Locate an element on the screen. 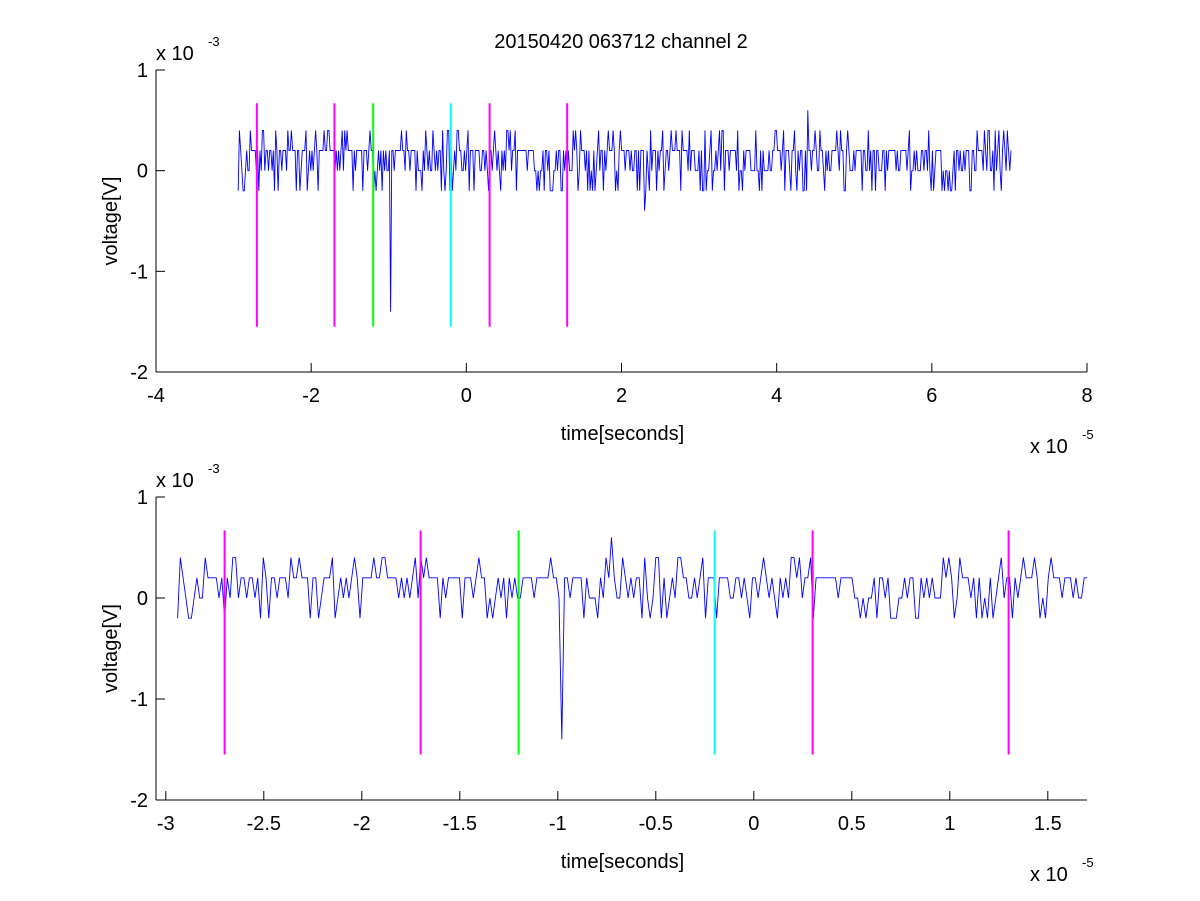 The width and height of the screenshot is (1200, 901). x-tick-label: 8 is located at coordinates (1086, 396).